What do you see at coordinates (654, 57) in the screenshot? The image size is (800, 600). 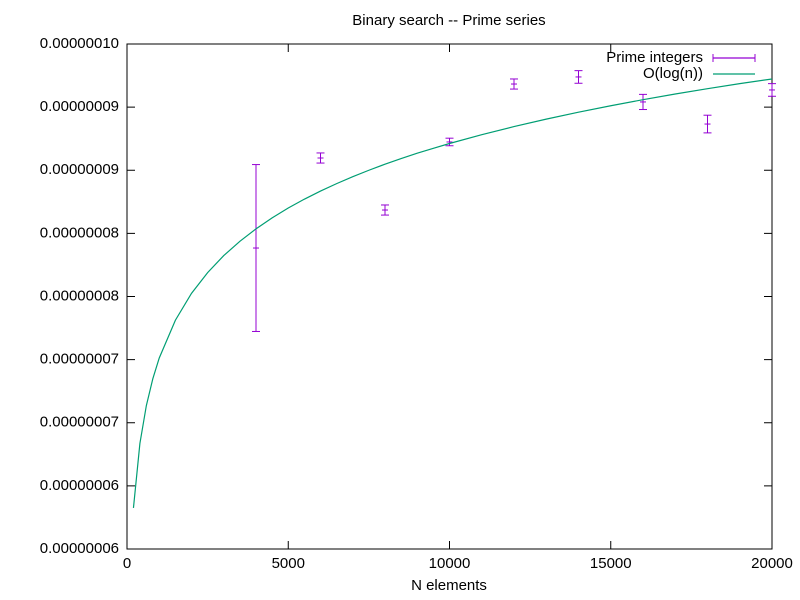 I see `legend-label: Prime integers` at bounding box center [654, 57].